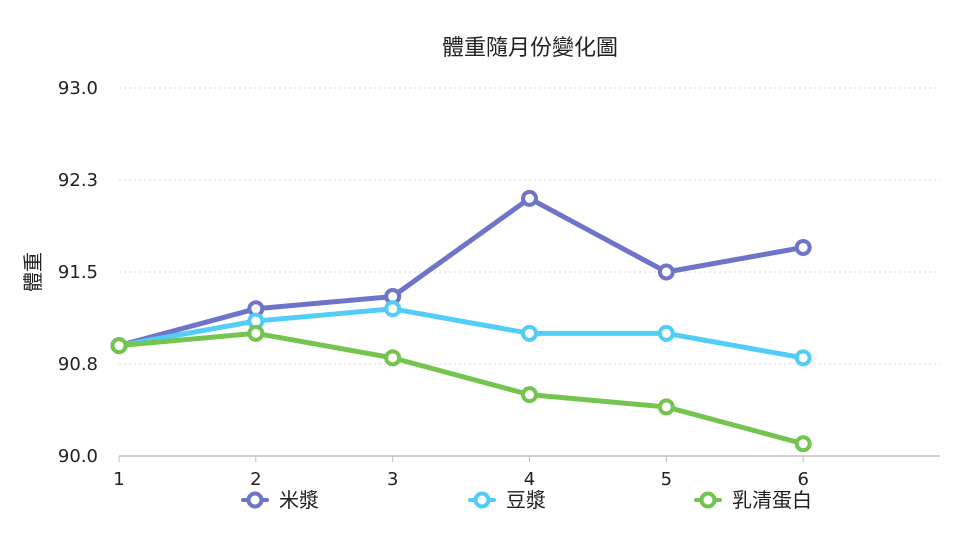  I want to click on y-tick-label: 92.3, so click(78, 180).